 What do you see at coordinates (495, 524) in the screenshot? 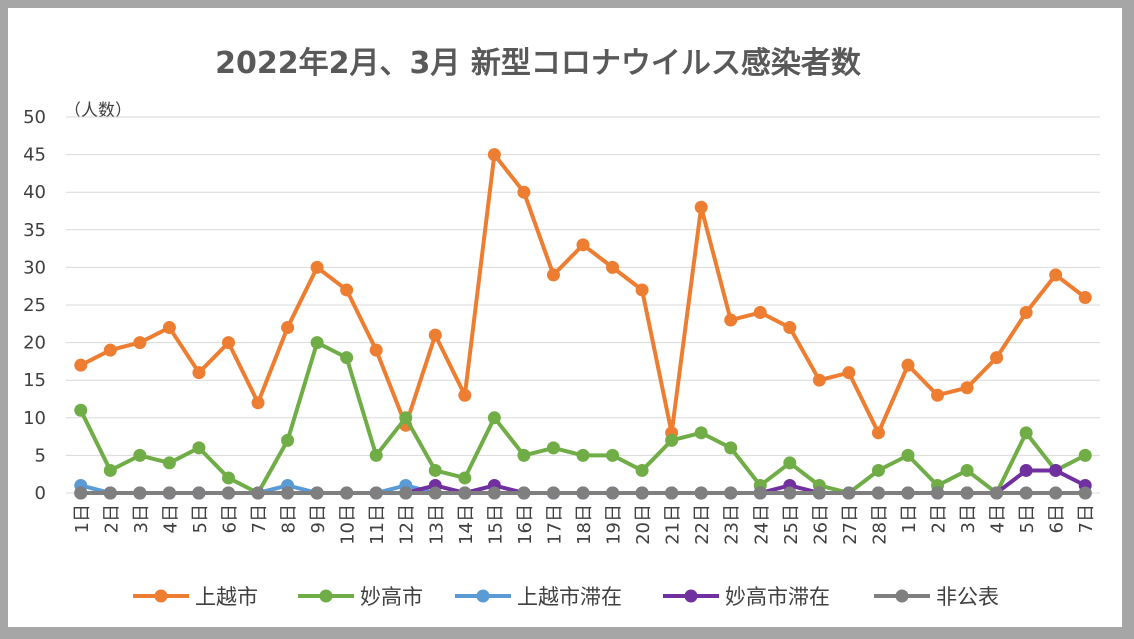
I see `x-tick-label: 15日` at bounding box center [495, 524].